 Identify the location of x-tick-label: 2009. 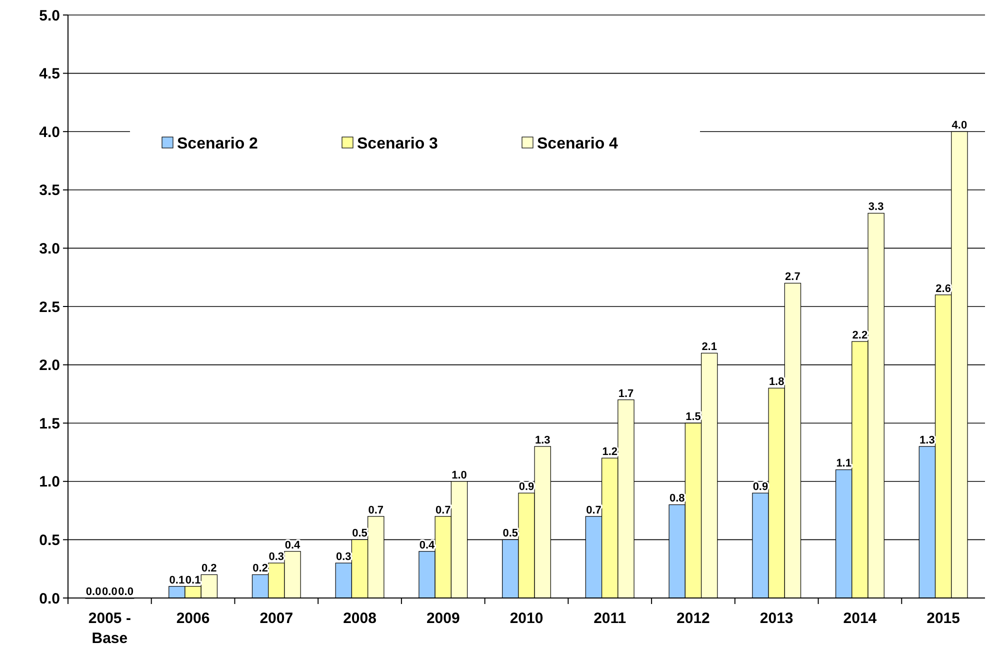
(443, 618).